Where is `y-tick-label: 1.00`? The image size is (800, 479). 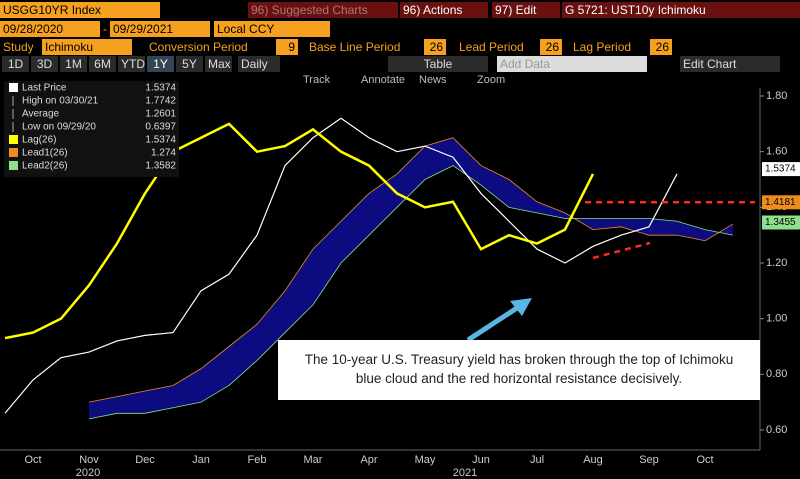
y-tick-label: 1.00 is located at coordinates (776, 319).